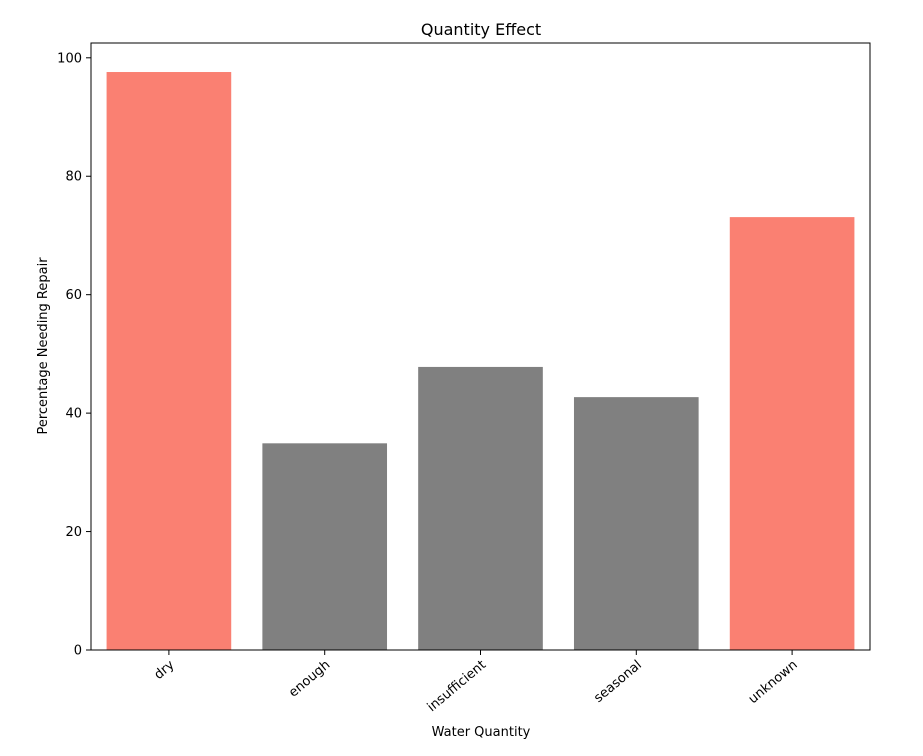 The image size is (923, 756). What do you see at coordinates (480, 508) in the screenshot?
I see `bar-insufficient` at bounding box center [480, 508].